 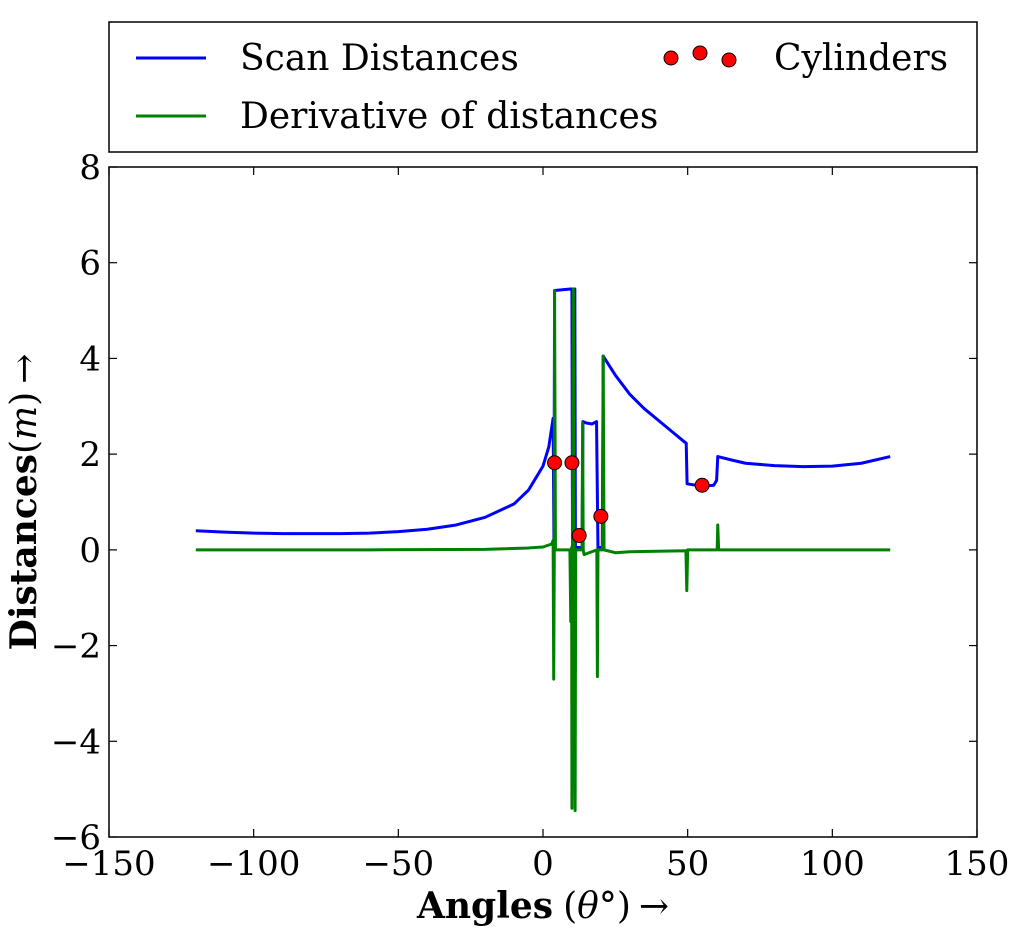 What do you see at coordinates (628, 499) in the screenshot?
I see `scatter-layer` at bounding box center [628, 499].